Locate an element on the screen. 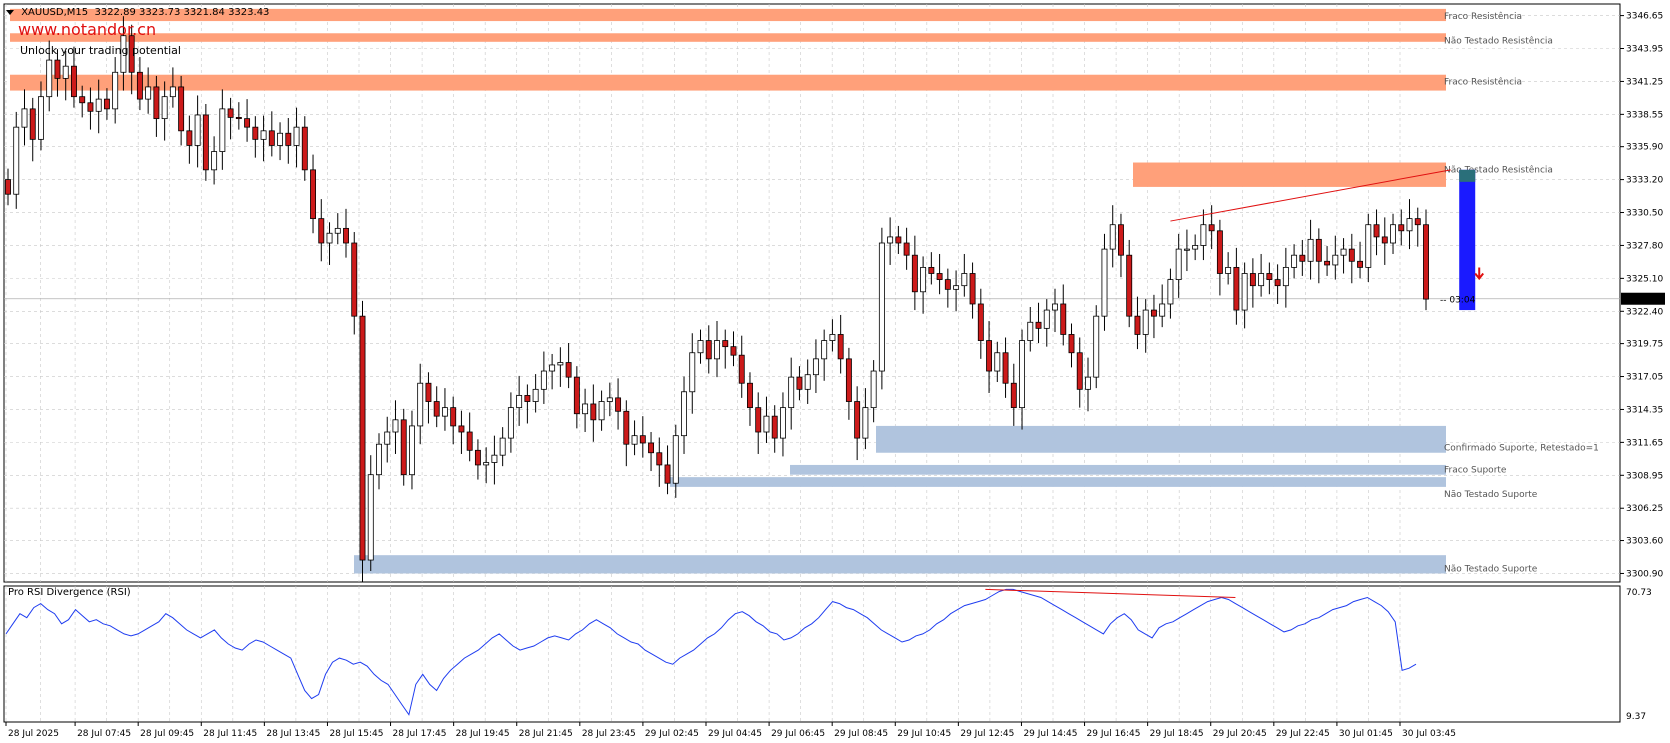 The width and height of the screenshot is (1670, 743). time-tick-label: 28 Jul 19:45 is located at coordinates (483, 734).